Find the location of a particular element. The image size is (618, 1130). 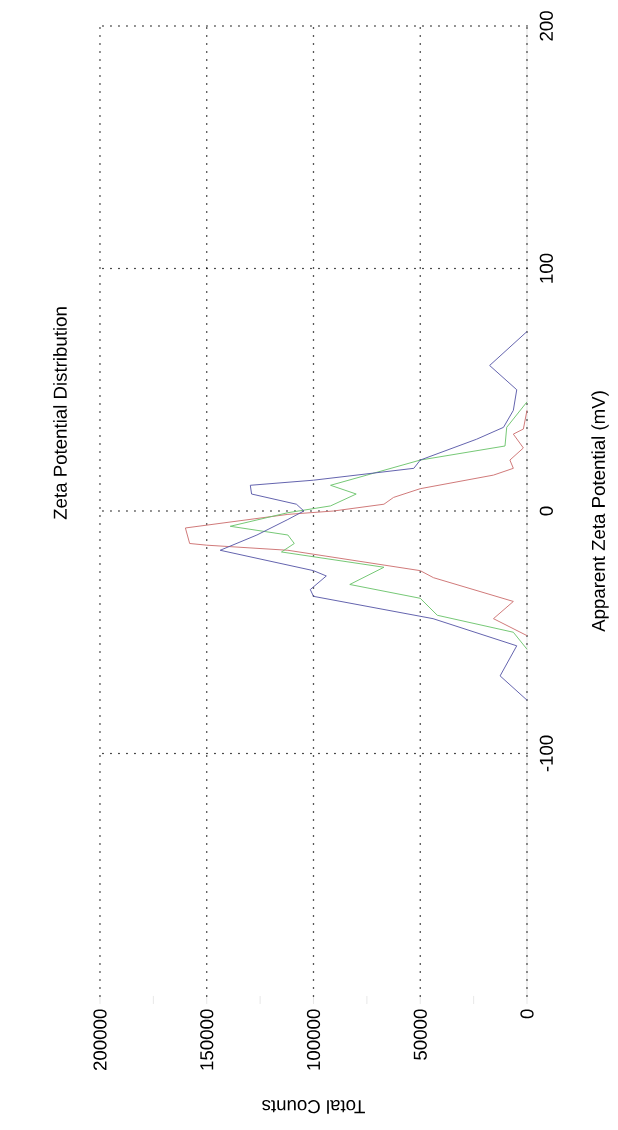

y-tick-label: 100 is located at coordinates (546, 268).